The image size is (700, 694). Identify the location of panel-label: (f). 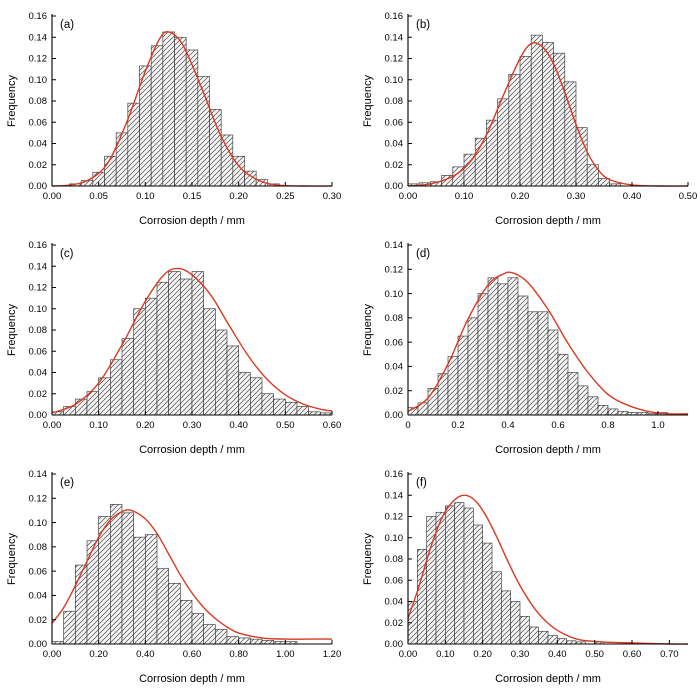
(421, 483).